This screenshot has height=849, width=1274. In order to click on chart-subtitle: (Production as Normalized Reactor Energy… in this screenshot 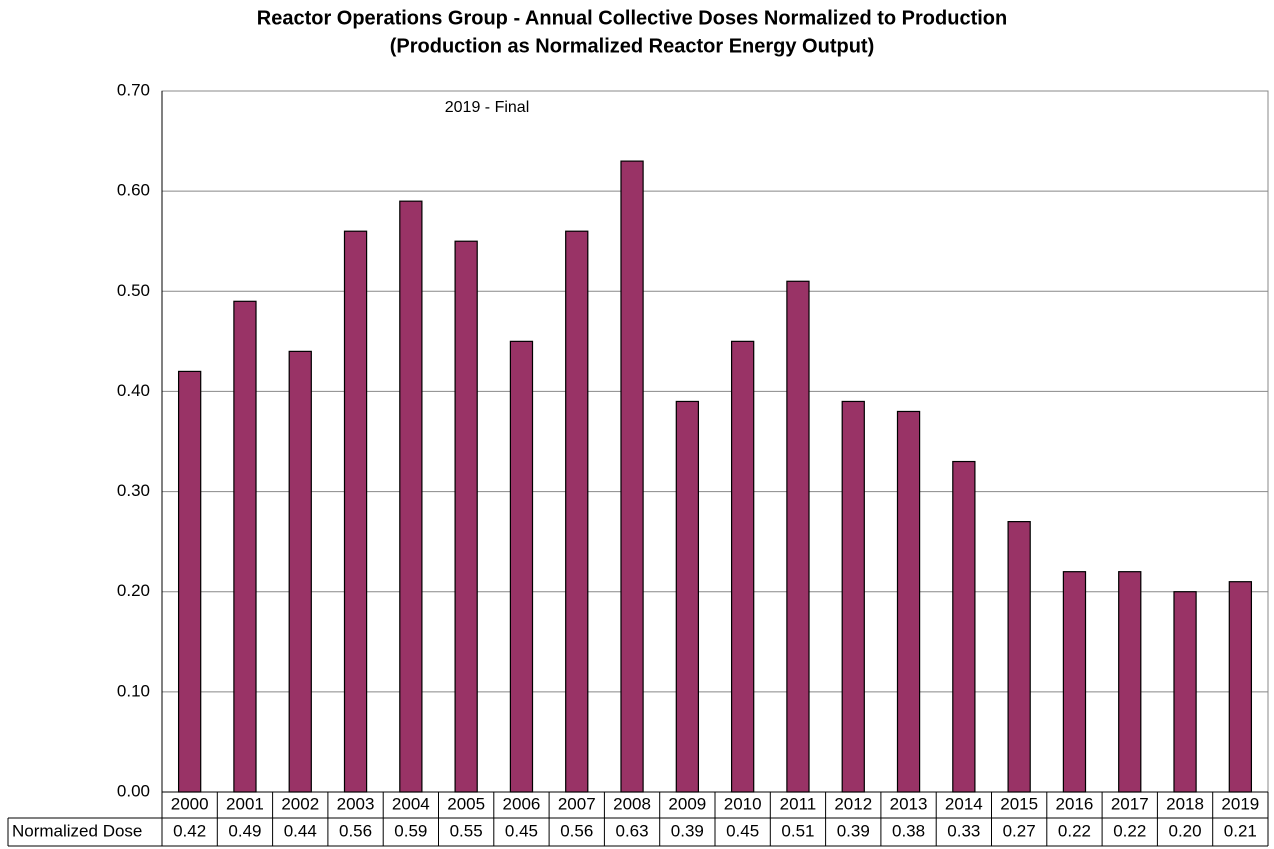, I will do `click(632, 46)`.